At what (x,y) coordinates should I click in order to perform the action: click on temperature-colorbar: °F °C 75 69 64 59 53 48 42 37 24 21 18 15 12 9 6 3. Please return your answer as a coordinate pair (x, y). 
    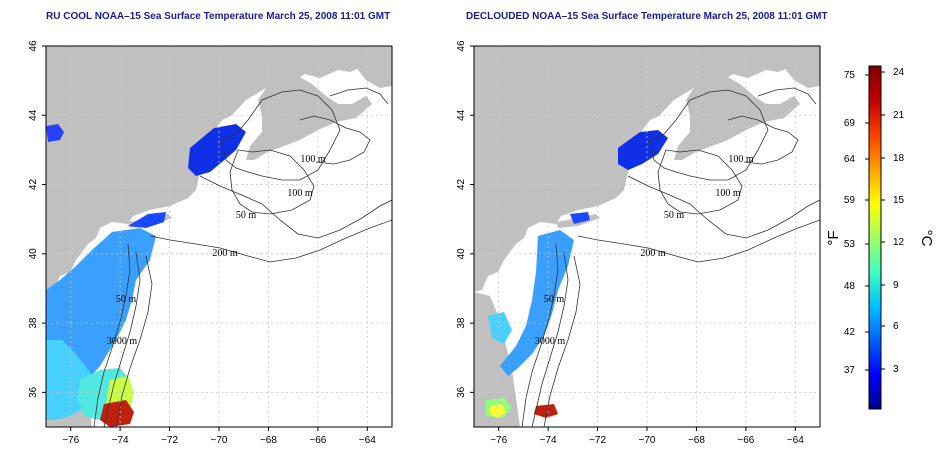
    Looking at the image, I should click on (880, 237).